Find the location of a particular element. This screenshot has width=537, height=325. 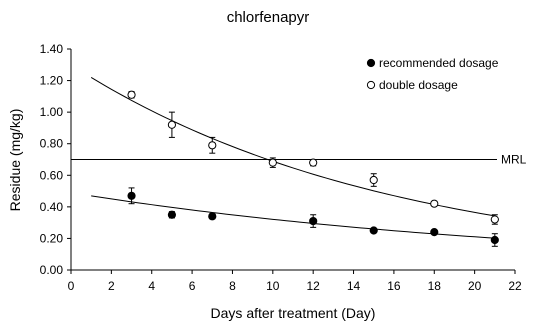

y-tick-label: 0.20 is located at coordinates (52, 238).